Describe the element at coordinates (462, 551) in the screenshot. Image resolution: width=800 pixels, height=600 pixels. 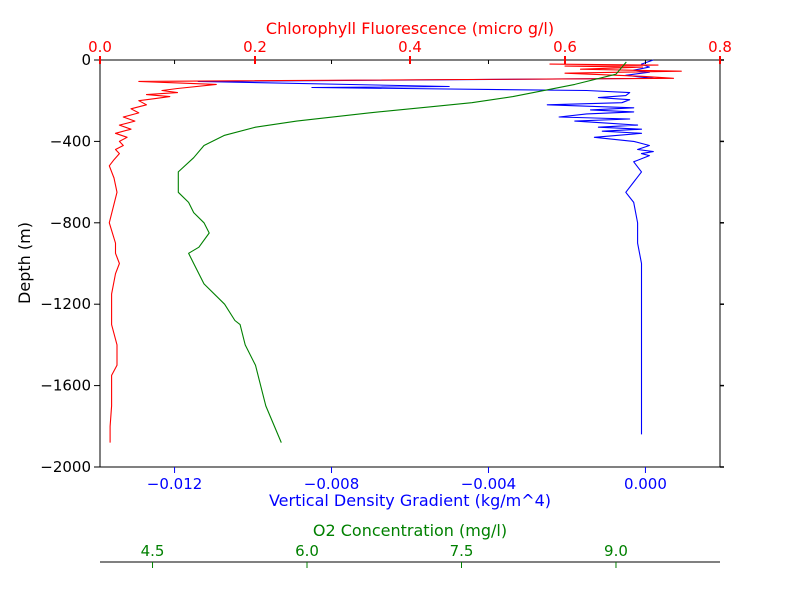
I see `oxygen-tick-label: 7.5` at that location.